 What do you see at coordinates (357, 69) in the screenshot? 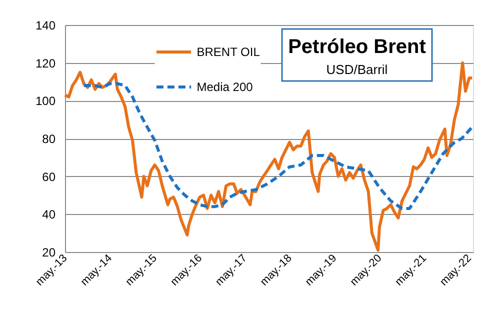
I see `text: USD/Barril` at bounding box center [357, 69].